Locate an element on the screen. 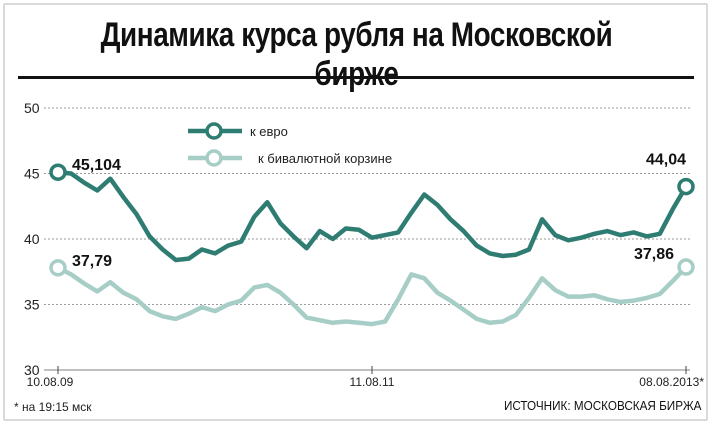 This screenshot has height=426, width=713. y-axis: 50 45 40 35 30 is located at coordinates (32, 239).